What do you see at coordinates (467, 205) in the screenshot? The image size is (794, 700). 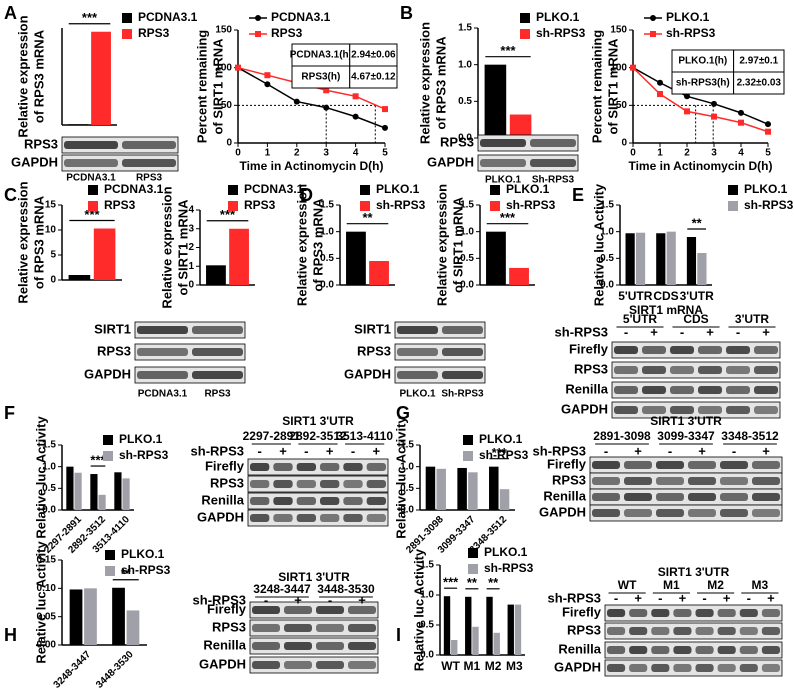 I see `y-tick-label: 1.5` at bounding box center [467, 205].